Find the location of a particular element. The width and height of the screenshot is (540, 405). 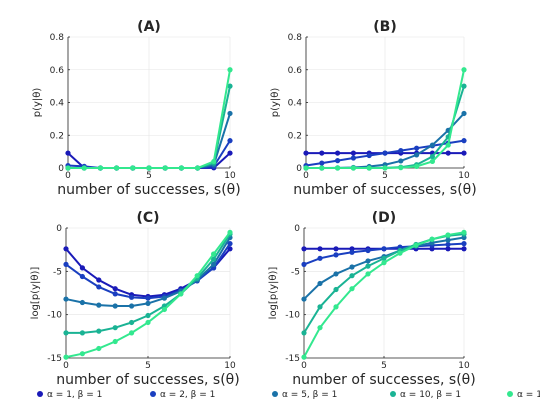

y-tick-label: 0 is located at coordinates (61, 169).